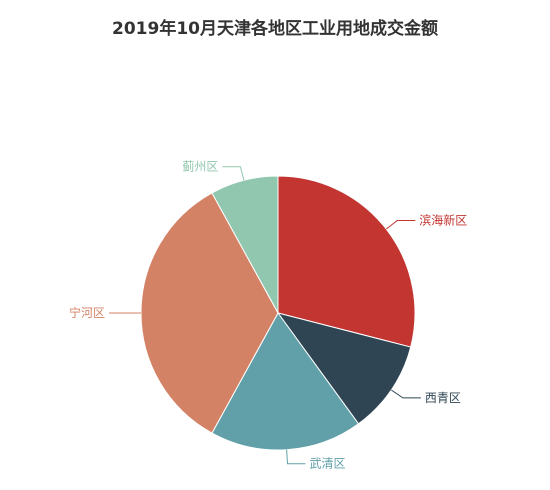 This screenshot has height=490, width=550. What do you see at coordinates (275, 29) in the screenshot?
I see `chart-title: 2019年10月天津各地区工业用地成交金额` at bounding box center [275, 29].